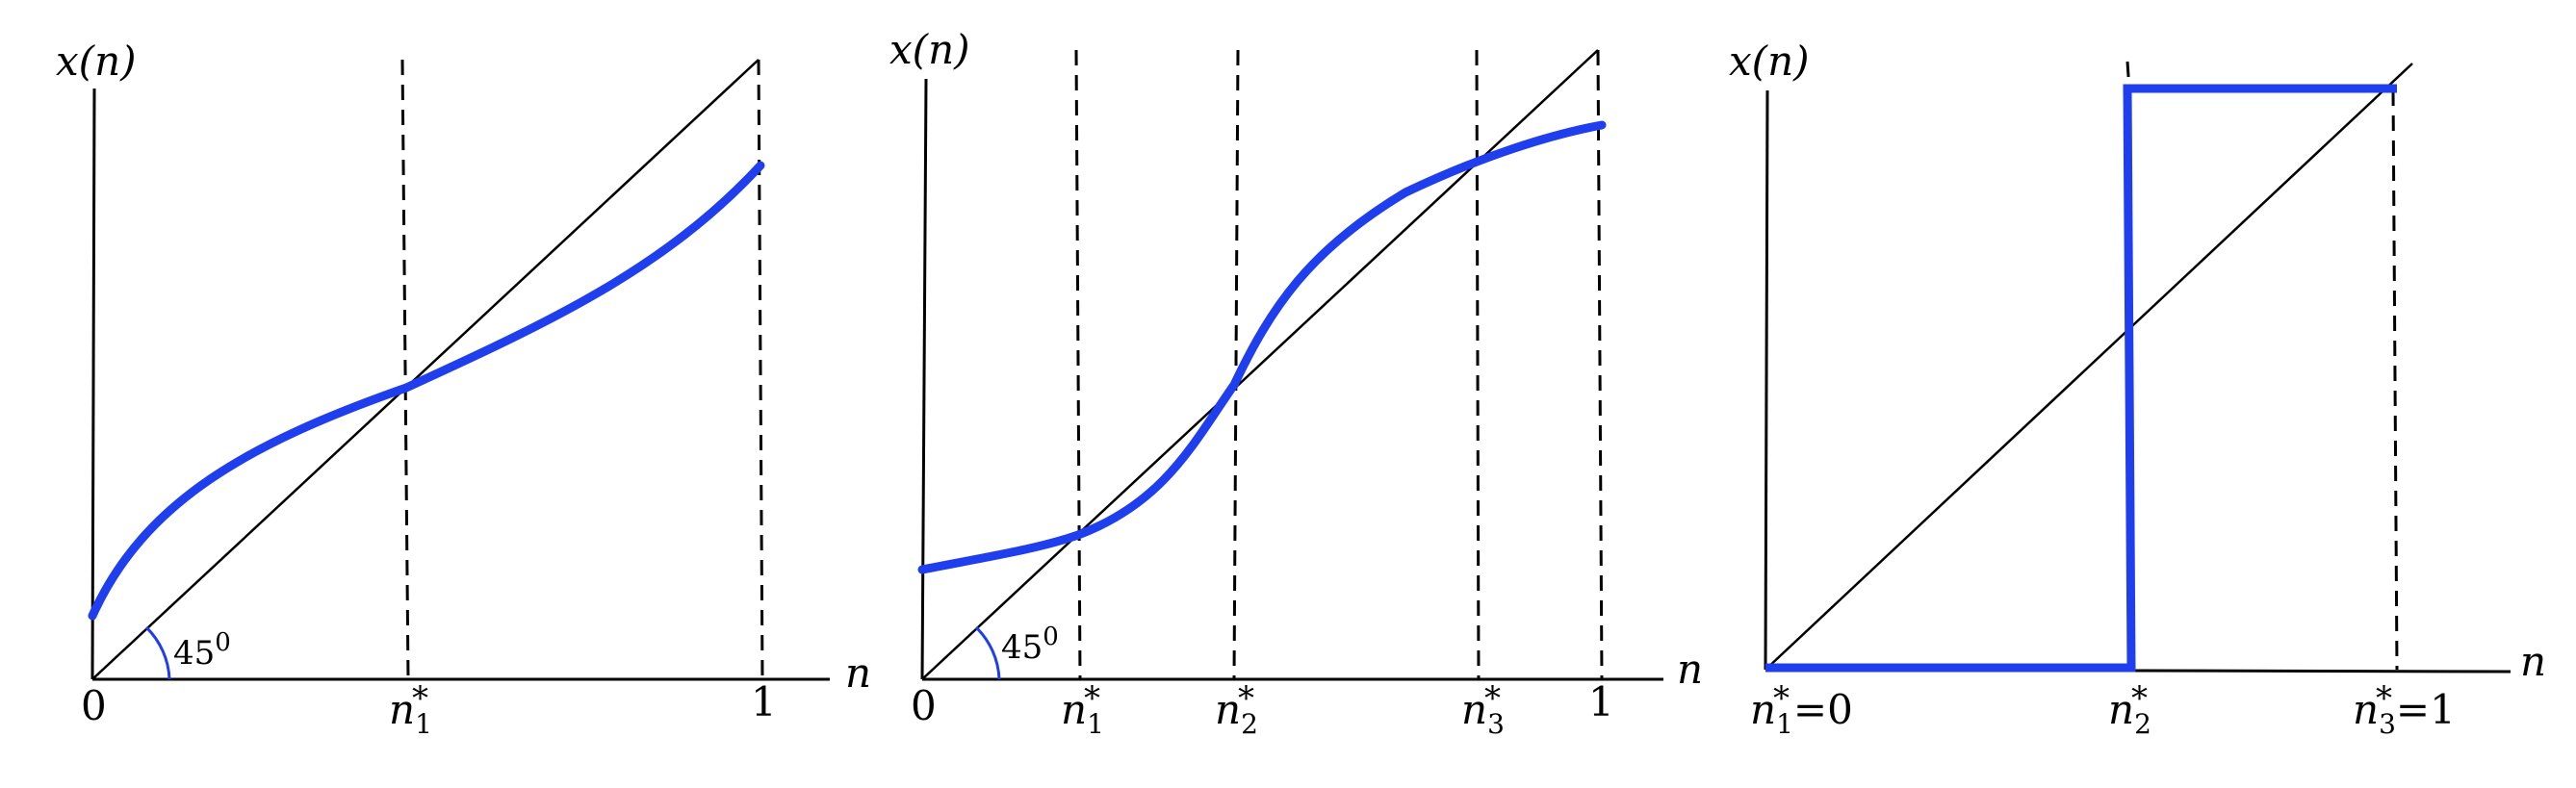 This screenshot has width=2576, height=788. What do you see at coordinates (1030, 645) in the screenshot?
I see `panel-2-angle-label: 450` at bounding box center [1030, 645].